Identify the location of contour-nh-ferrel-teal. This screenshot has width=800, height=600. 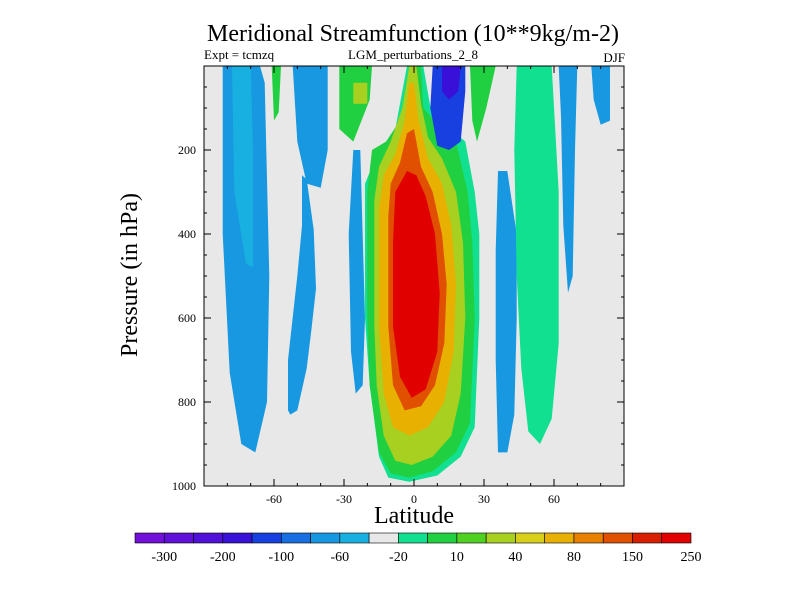
(536, 255).